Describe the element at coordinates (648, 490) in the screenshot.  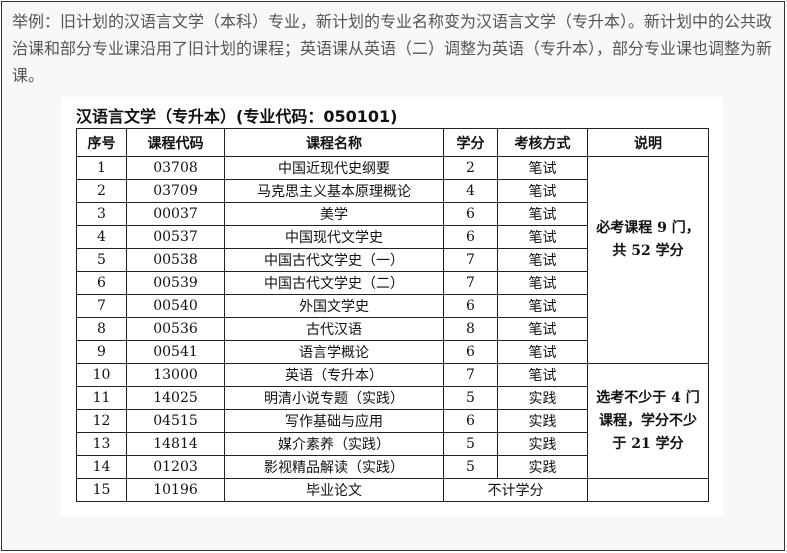
I see `note-cell` at that location.